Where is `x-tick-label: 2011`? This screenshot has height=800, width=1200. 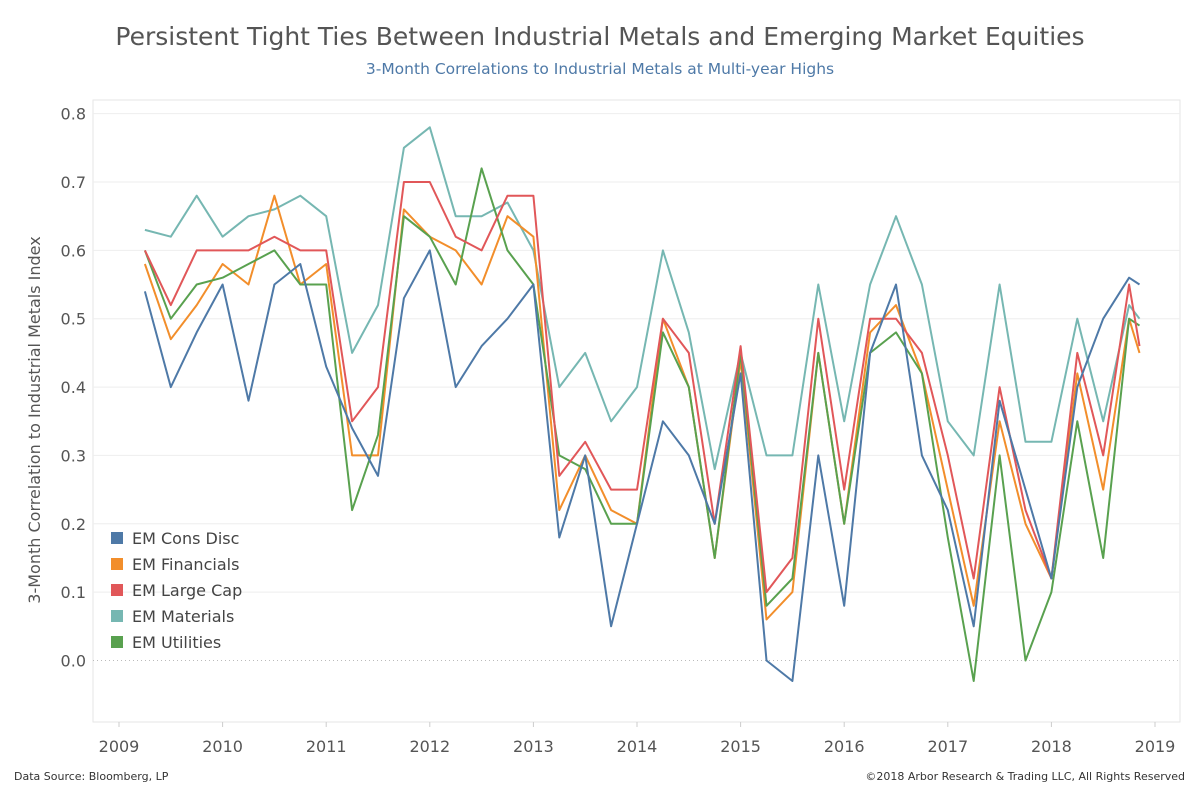
x-tick-label: 2011 is located at coordinates (326, 746).